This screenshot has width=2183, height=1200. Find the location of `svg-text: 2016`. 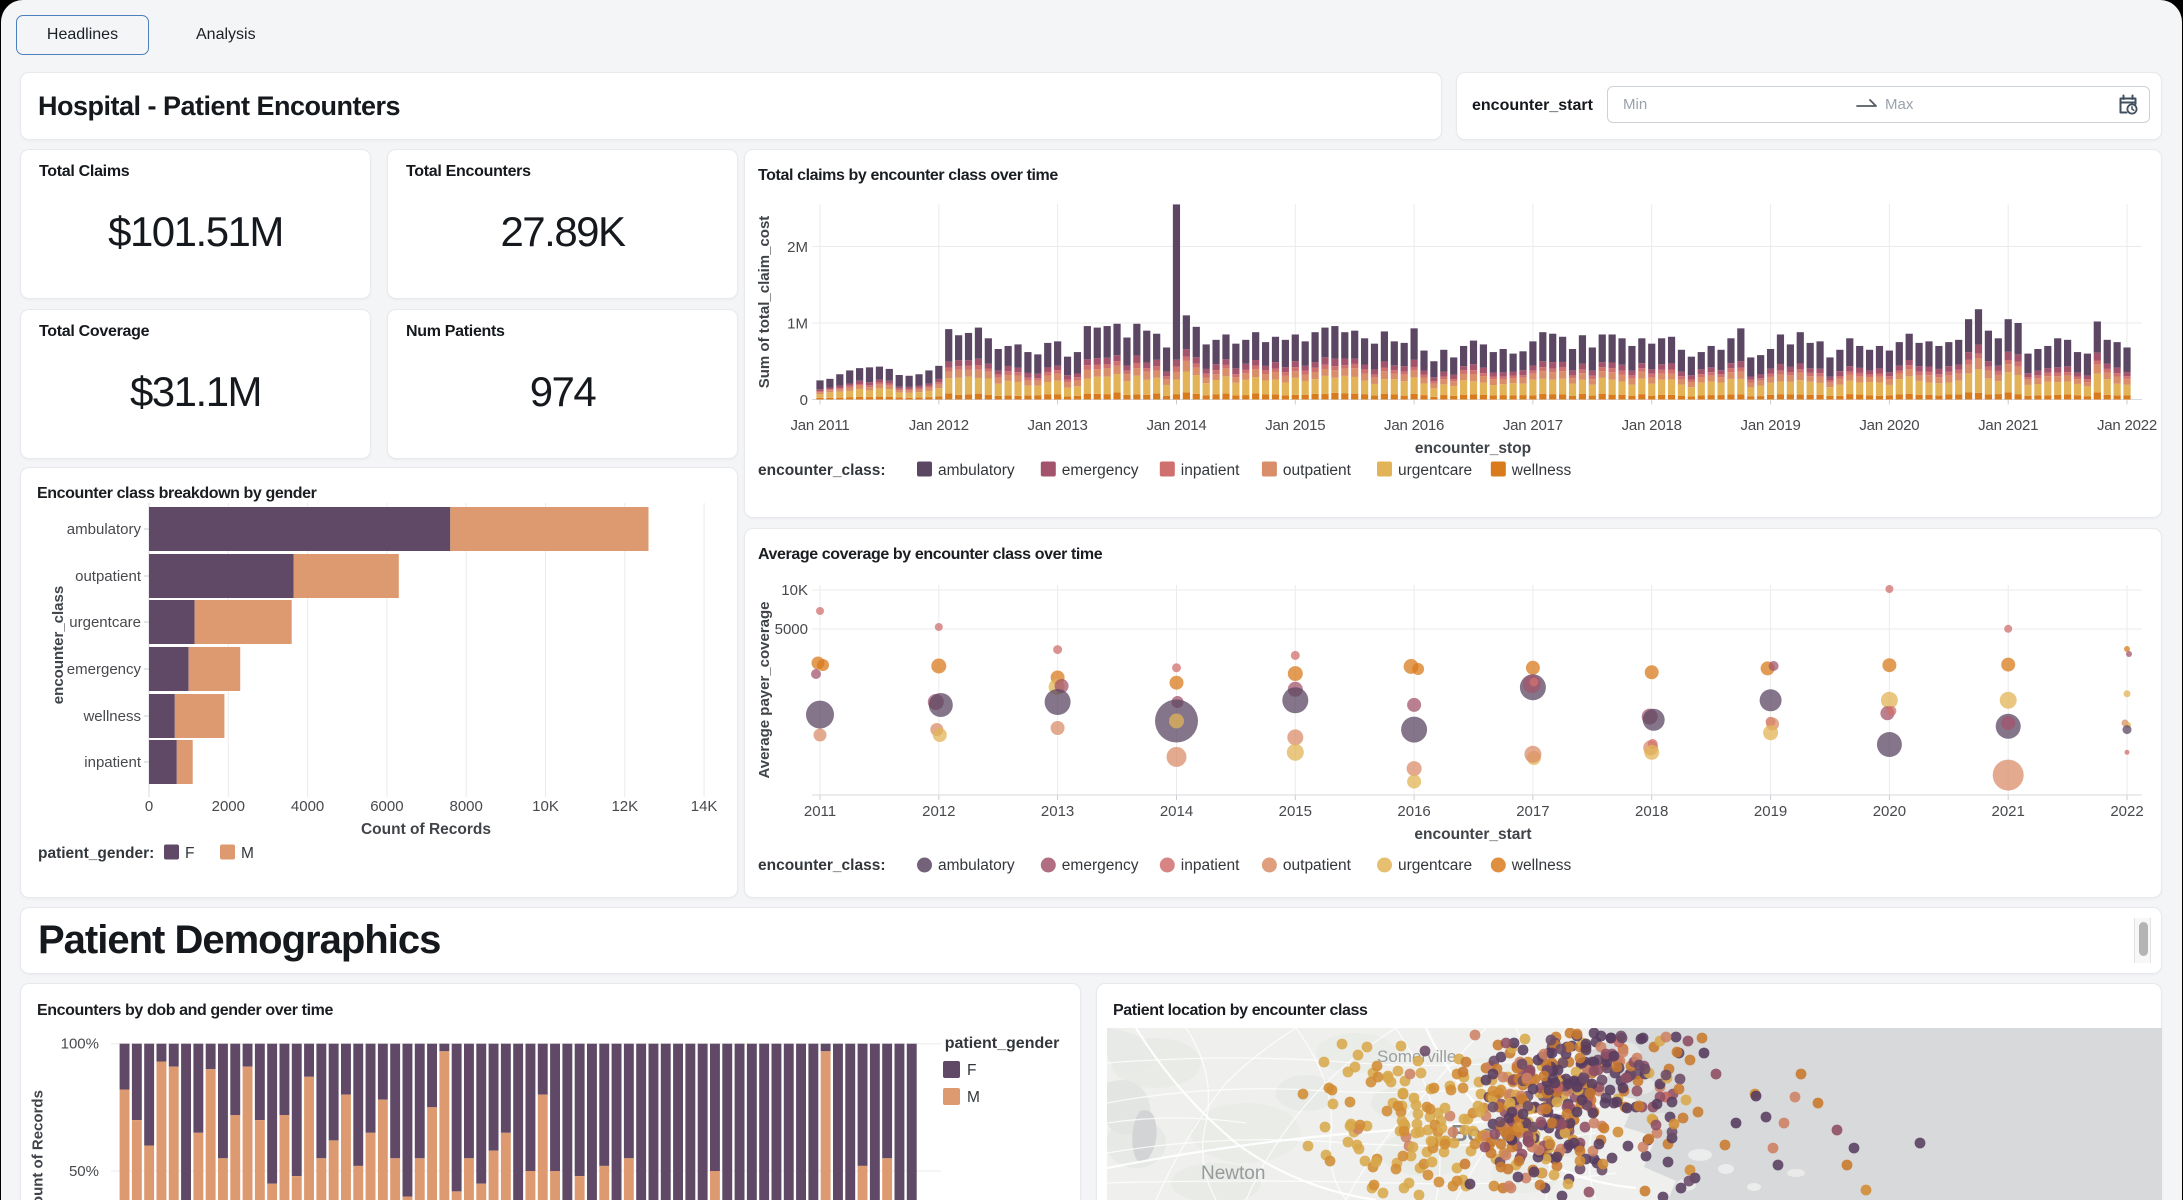

svg-text: 2016 is located at coordinates (1413, 811).